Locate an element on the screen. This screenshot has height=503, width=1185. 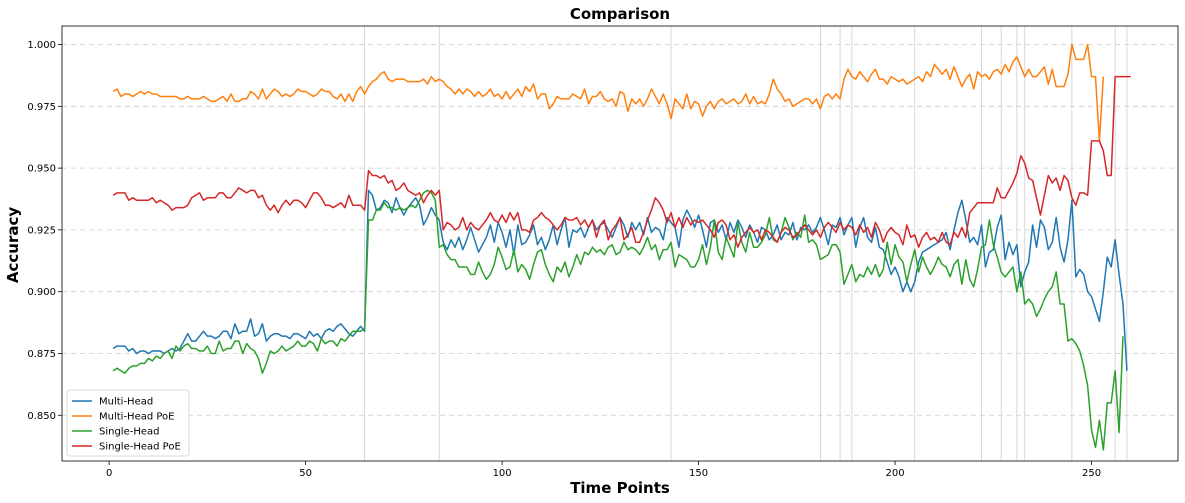
x-tick-label: 50 is located at coordinates (305, 473).